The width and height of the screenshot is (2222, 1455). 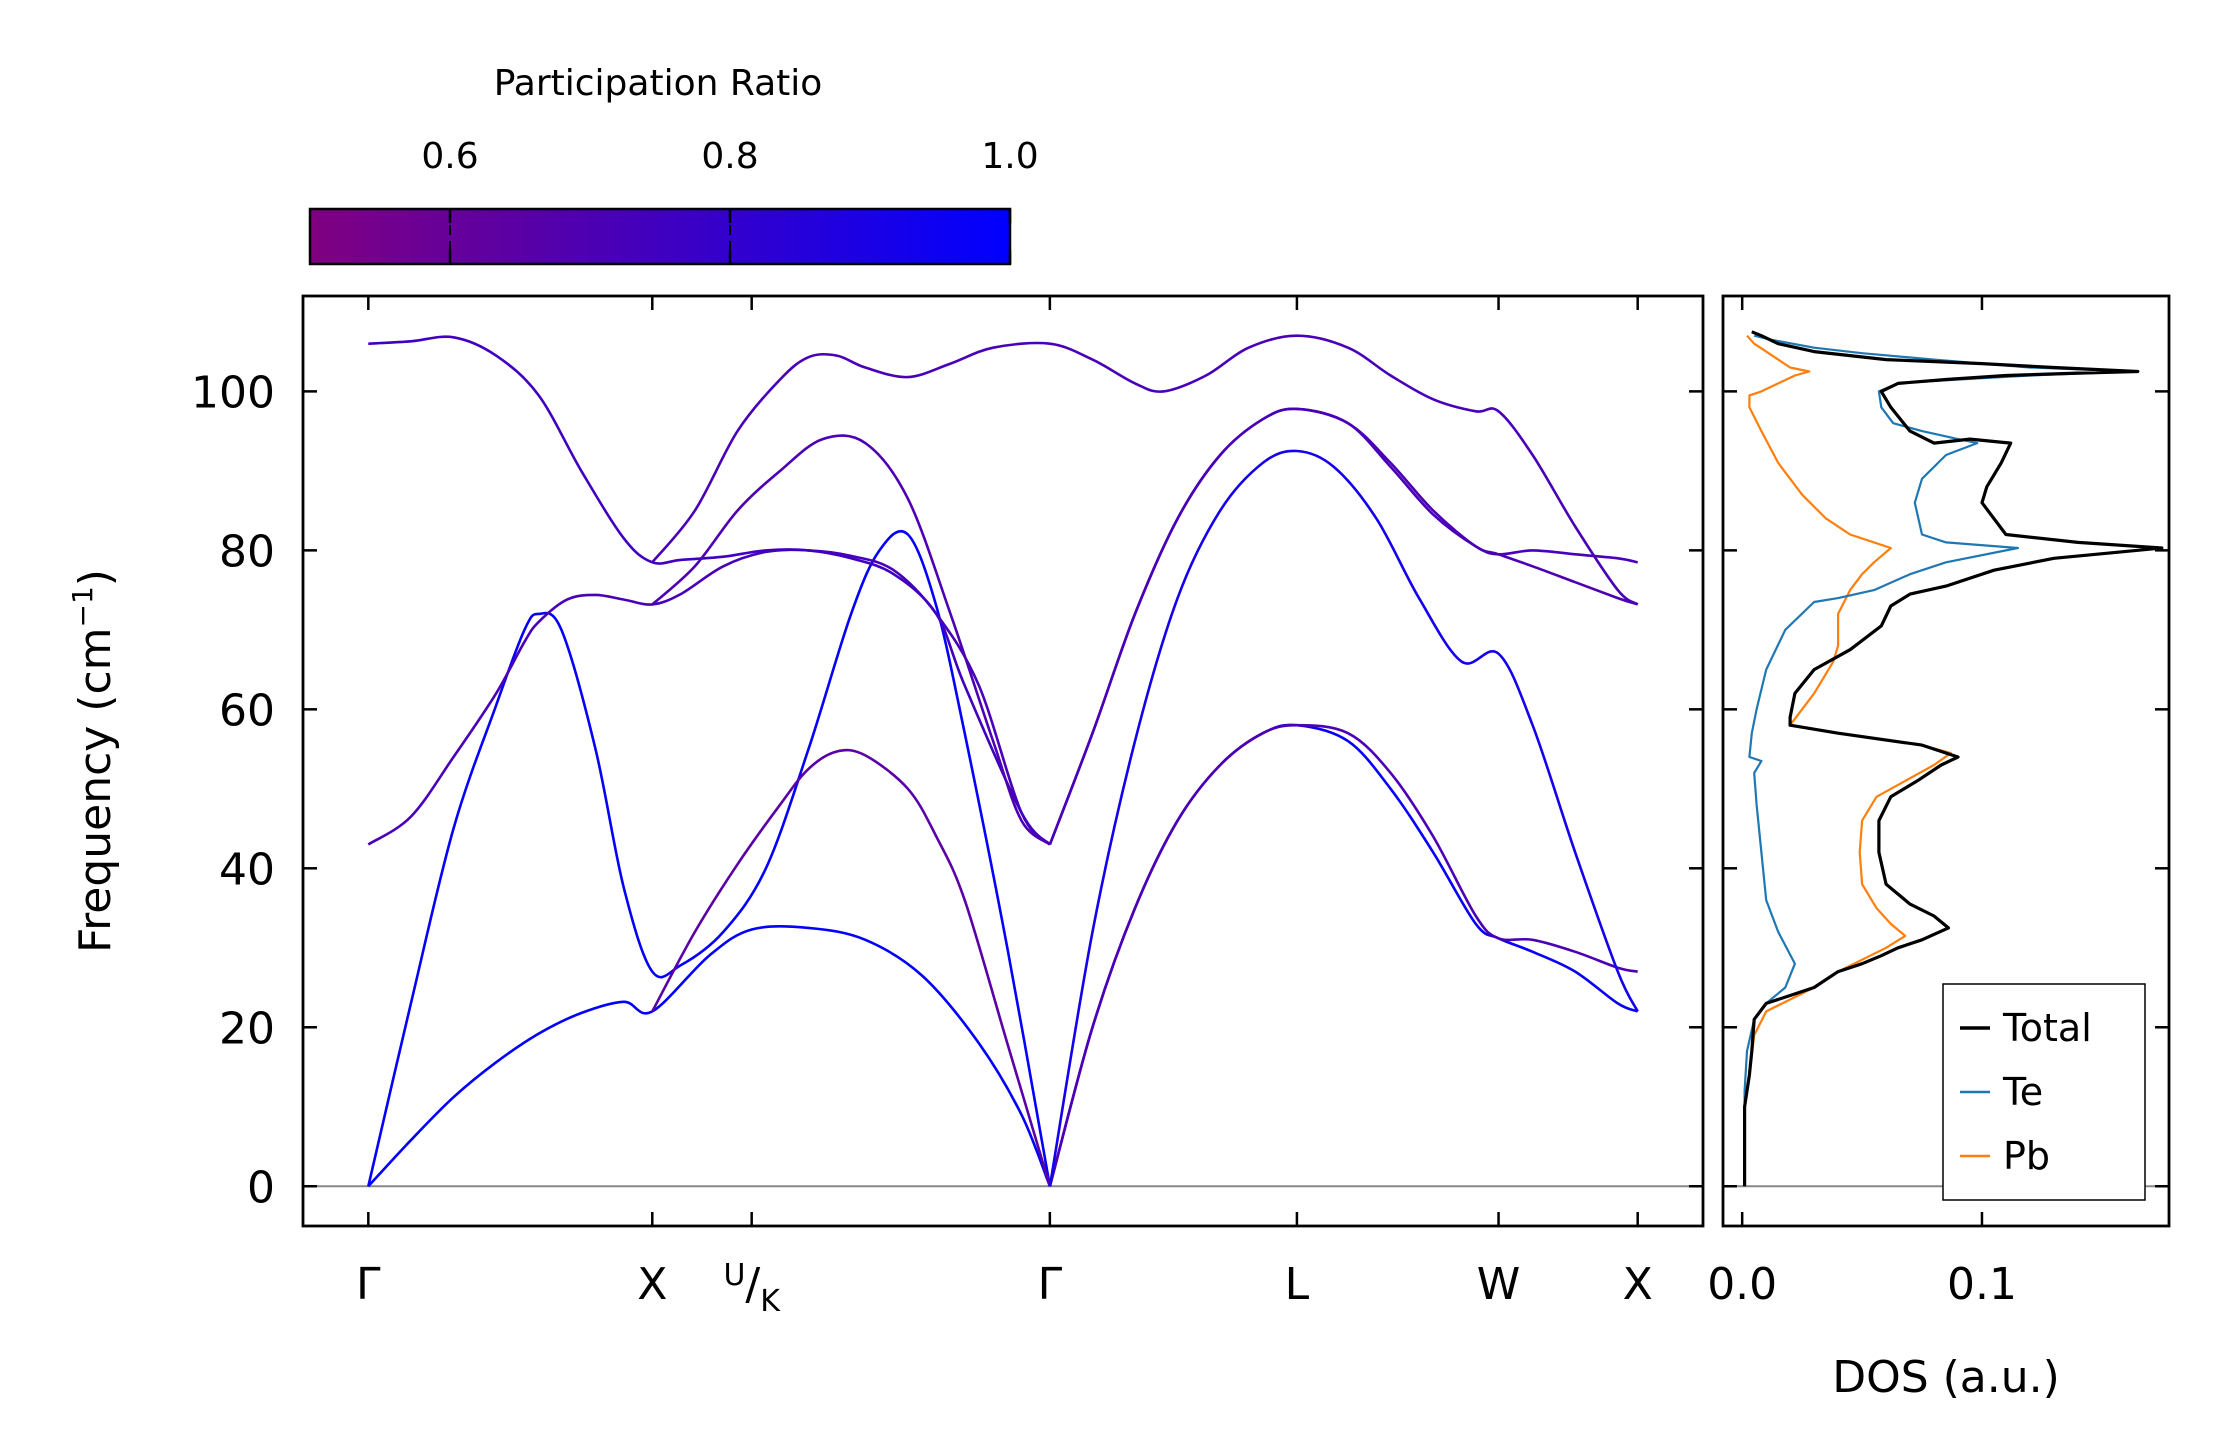 What do you see at coordinates (851, 967) in the screenshot?
I see `band-5-line` at bounding box center [851, 967].